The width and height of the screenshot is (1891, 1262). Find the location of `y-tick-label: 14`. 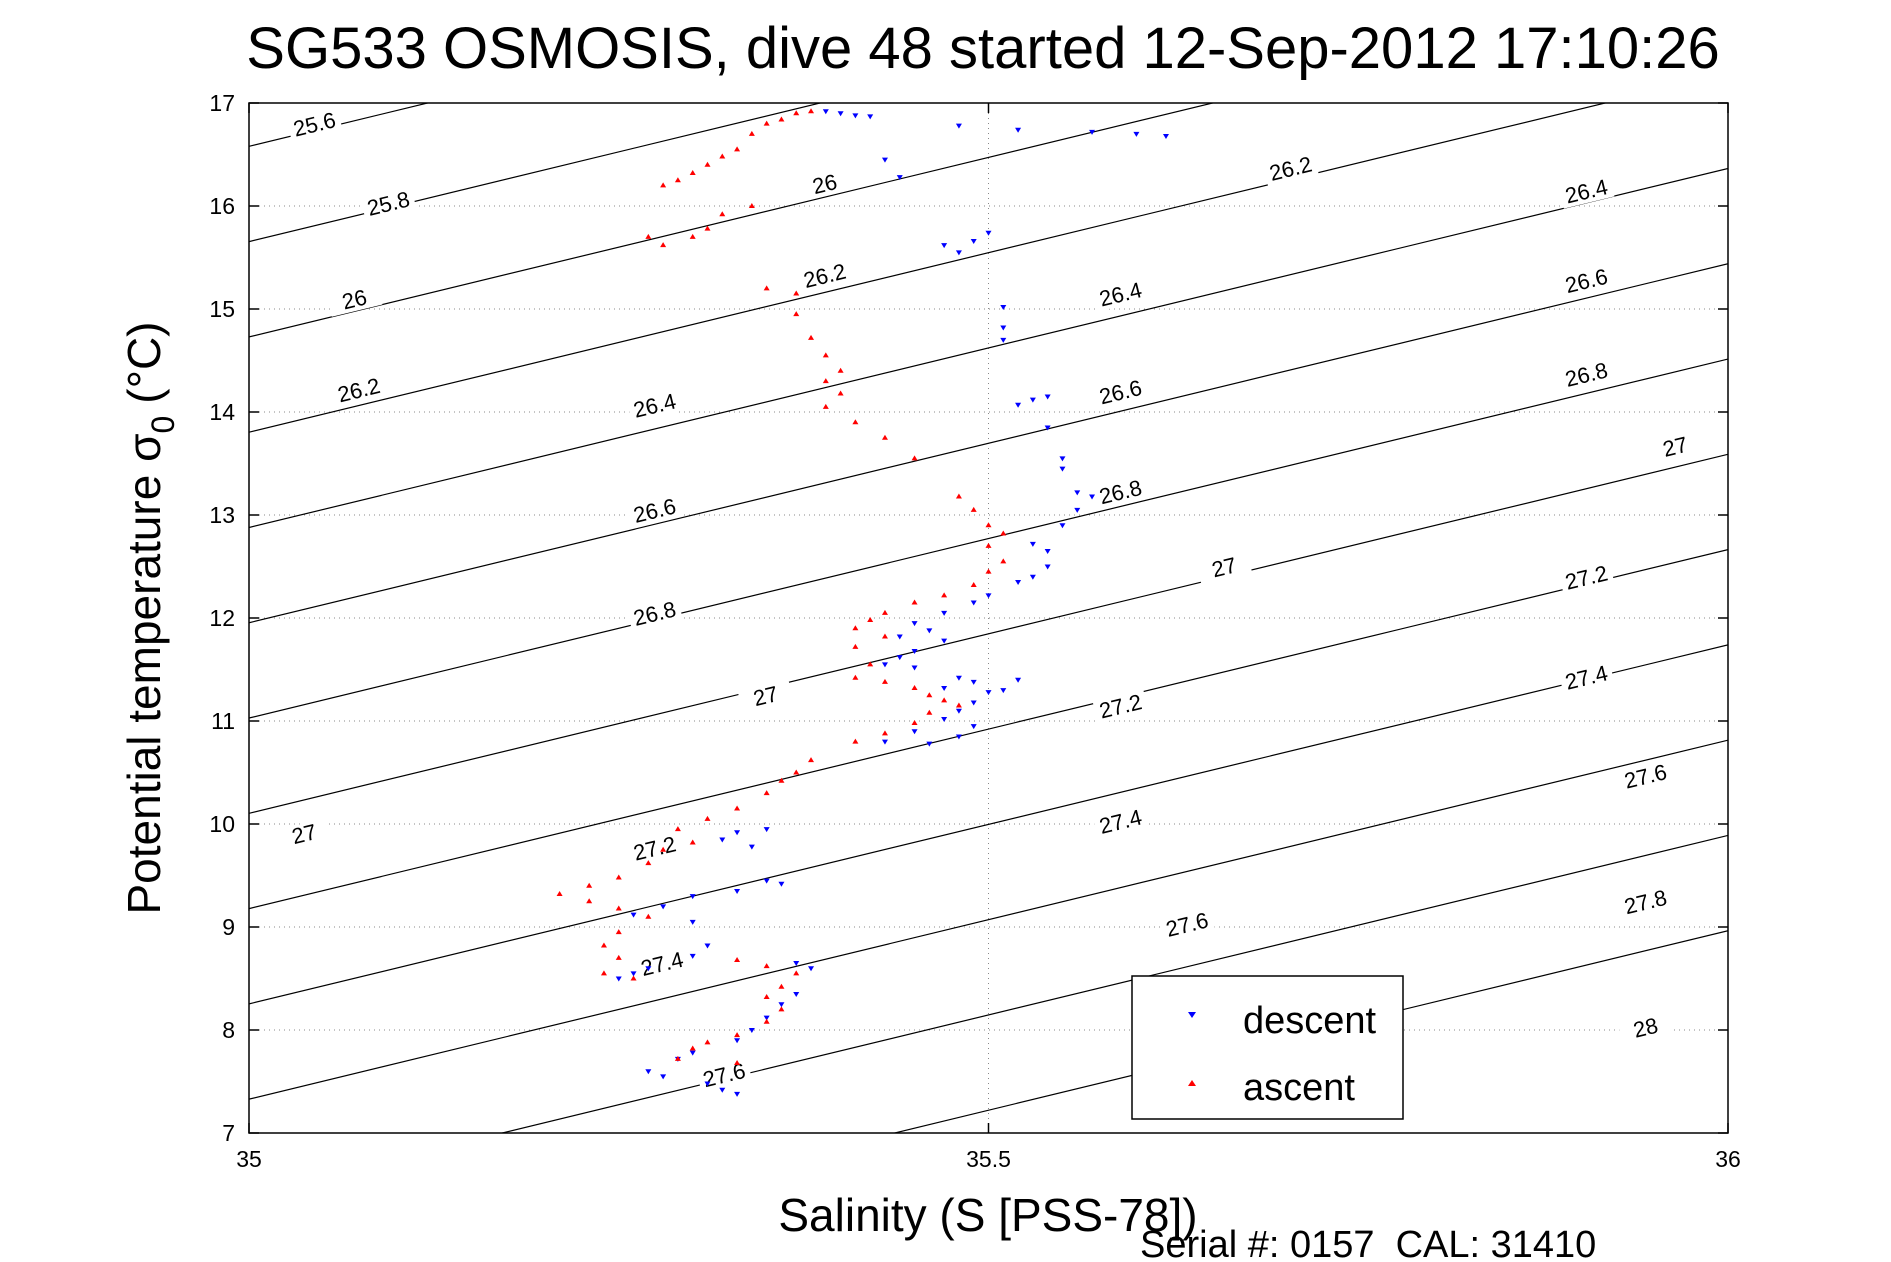

y-tick-label: 14 is located at coordinates (222, 412).